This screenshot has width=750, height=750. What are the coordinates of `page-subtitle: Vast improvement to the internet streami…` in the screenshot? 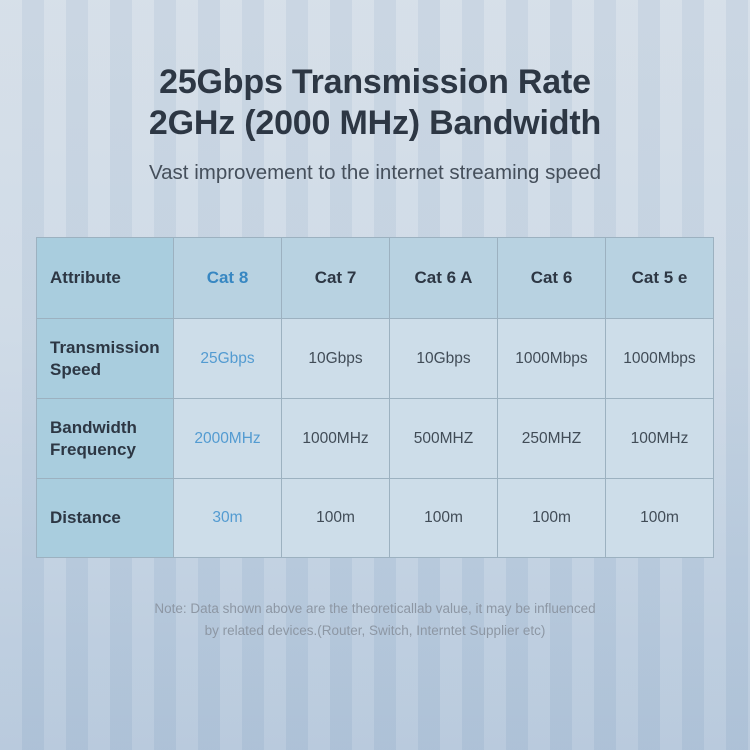 It's located at (375, 172).